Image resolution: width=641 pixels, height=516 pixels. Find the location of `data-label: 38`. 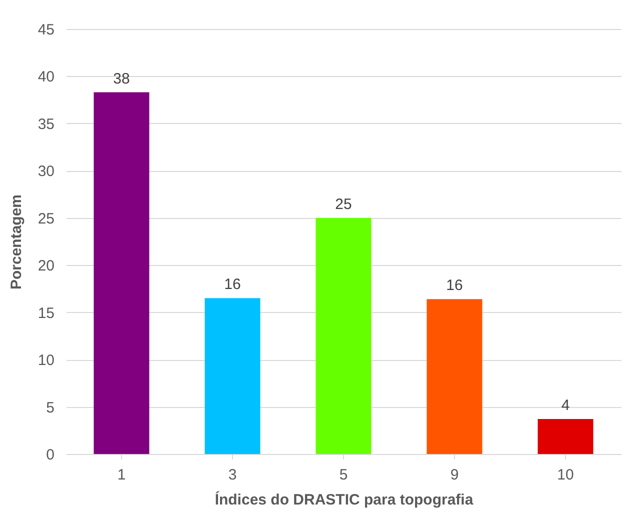

data-label: 38 is located at coordinates (121, 79).